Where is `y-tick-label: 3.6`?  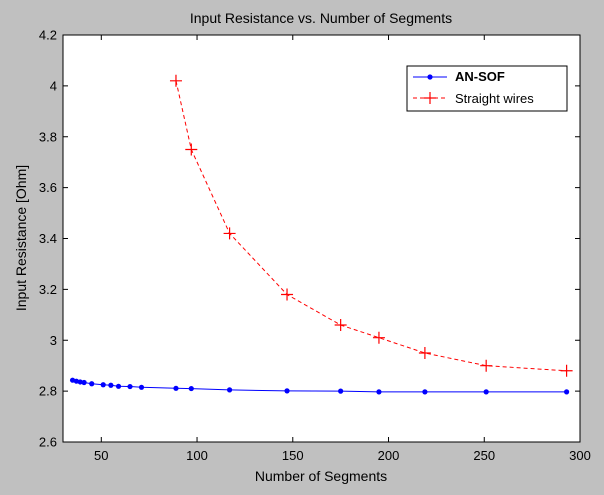 y-tick-label: 3.6 is located at coordinates (48, 187).